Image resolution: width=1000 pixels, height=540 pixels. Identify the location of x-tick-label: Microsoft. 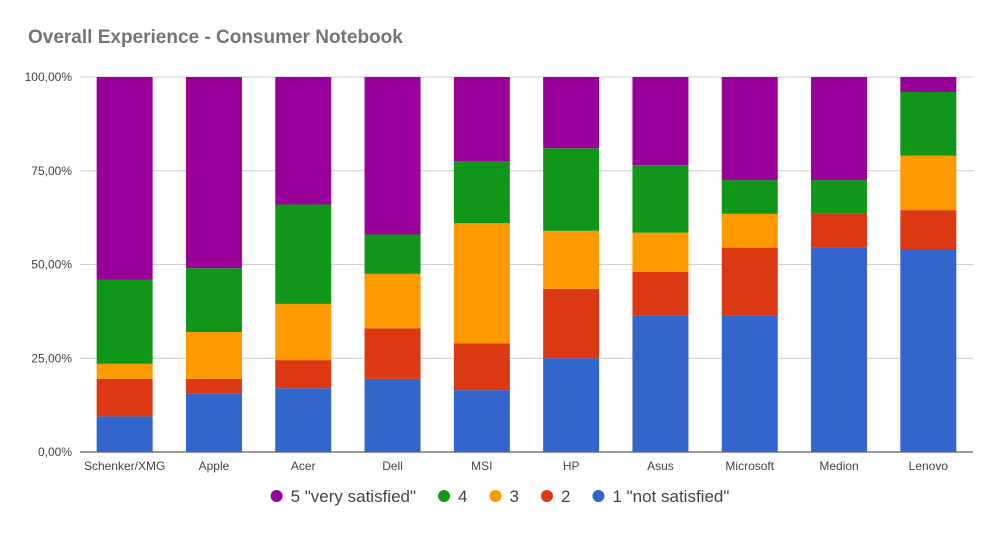
(749, 466).